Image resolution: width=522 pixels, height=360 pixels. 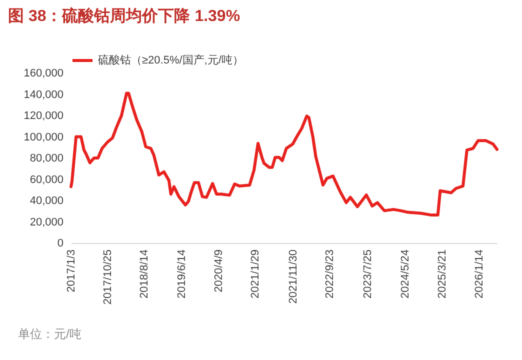 What do you see at coordinates (480, 274) in the screenshot?
I see `x-tick-label: 2026/1/14` at bounding box center [480, 274].